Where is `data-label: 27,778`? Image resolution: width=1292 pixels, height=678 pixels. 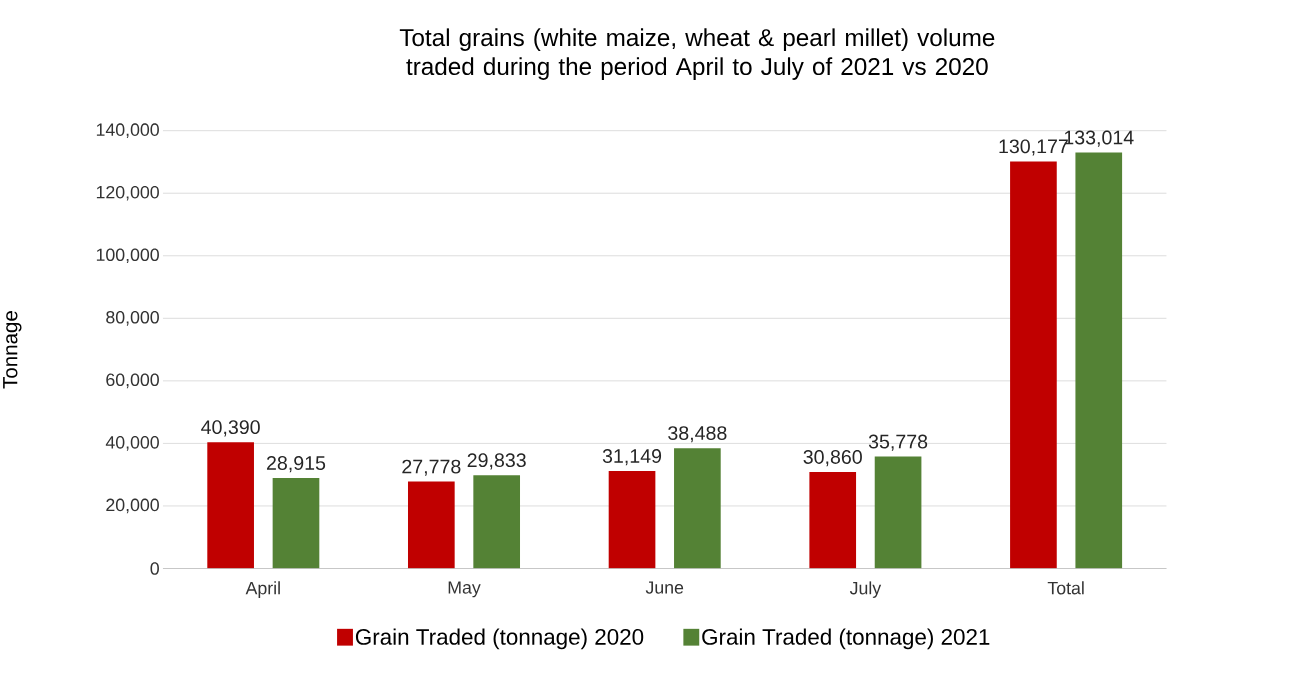
data-label: 27,778 is located at coordinates (431, 467).